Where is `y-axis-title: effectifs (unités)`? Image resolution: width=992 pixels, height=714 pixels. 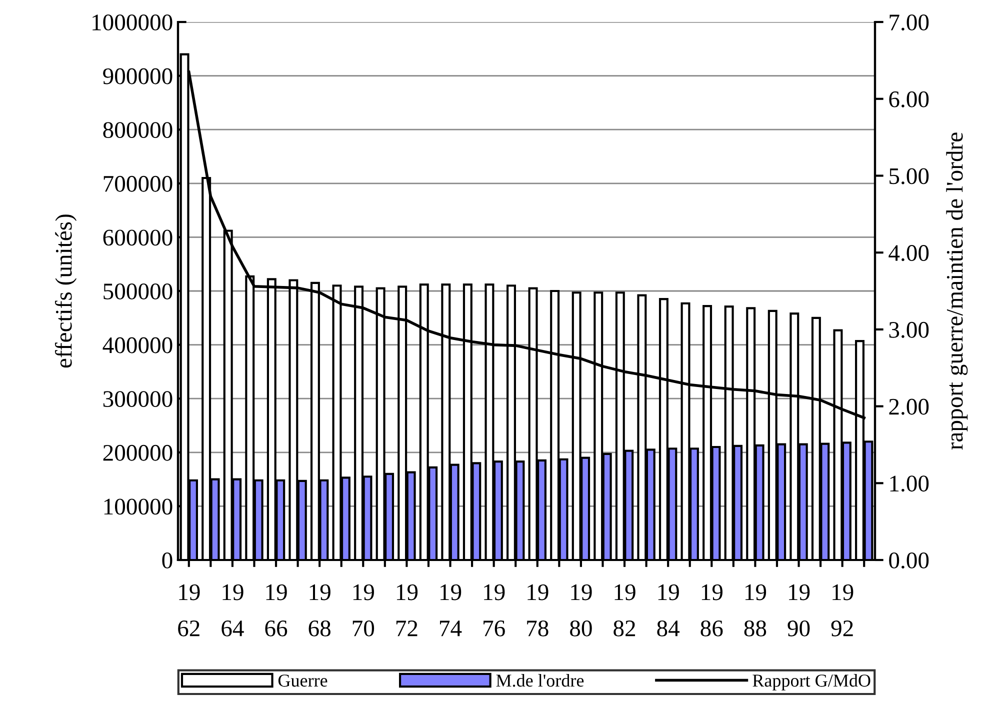 y-axis-title: effectifs (unités) is located at coordinates (65, 291).